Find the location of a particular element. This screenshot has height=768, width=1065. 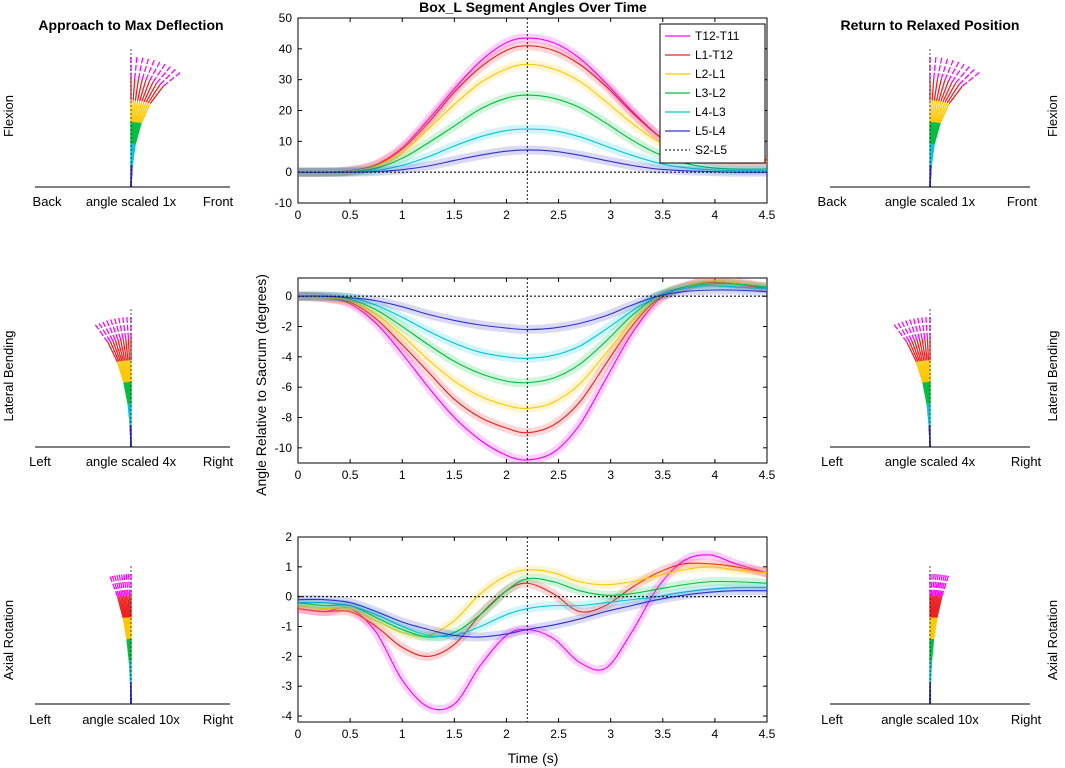

legend-label-t12-t11: T12-T11 is located at coordinates (717, 36).